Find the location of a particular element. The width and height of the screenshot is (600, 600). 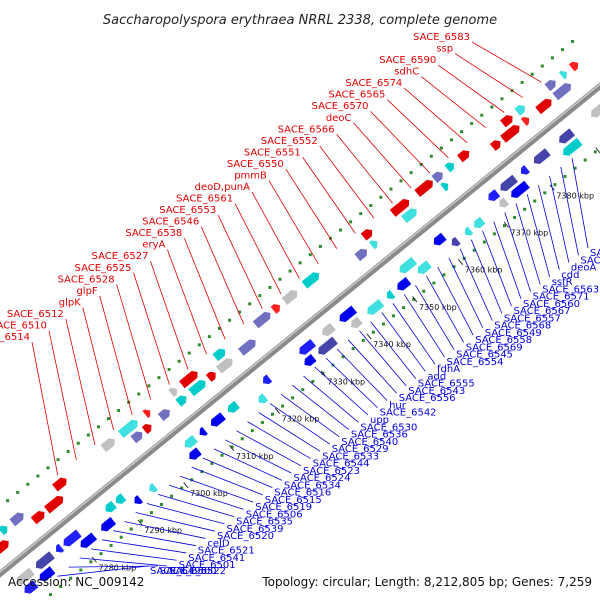

gene-label: SACE_6516 is located at coordinates (302, 493).